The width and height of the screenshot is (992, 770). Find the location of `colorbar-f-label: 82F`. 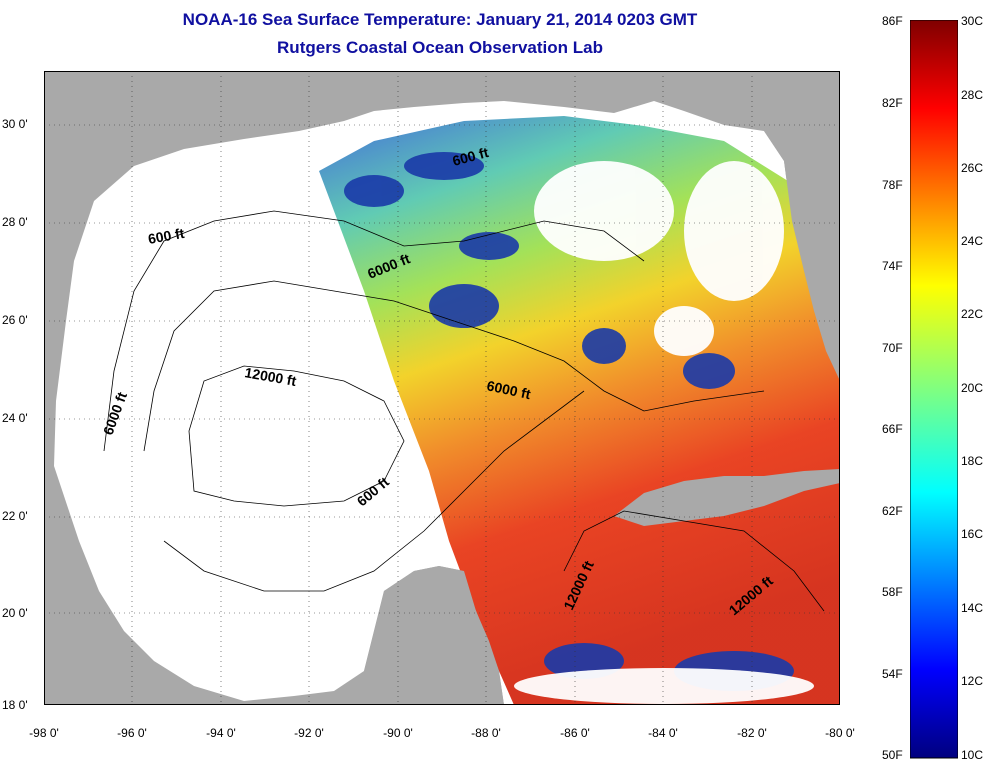

colorbar-f-label: 82F is located at coordinates (892, 103).